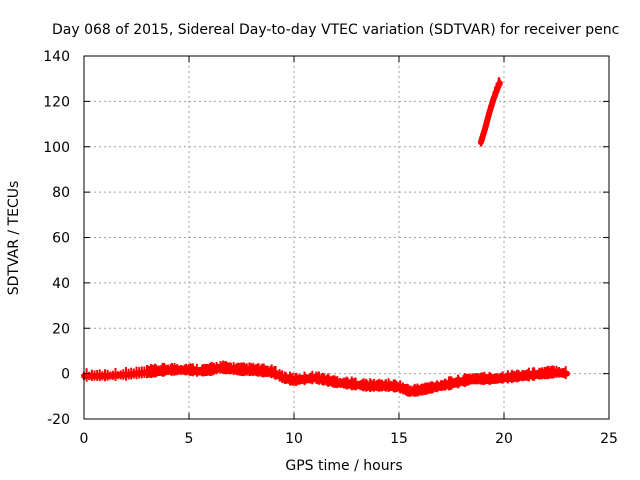  Describe the element at coordinates (294, 439) in the screenshot. I see `x-tick-label: 10` at that location.